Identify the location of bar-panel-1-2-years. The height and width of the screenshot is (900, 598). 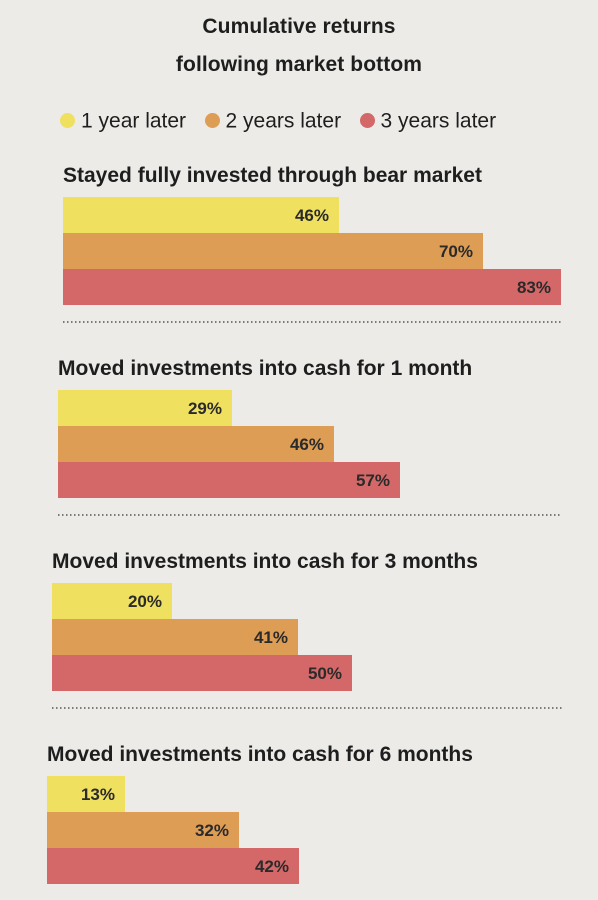
(273, 251).